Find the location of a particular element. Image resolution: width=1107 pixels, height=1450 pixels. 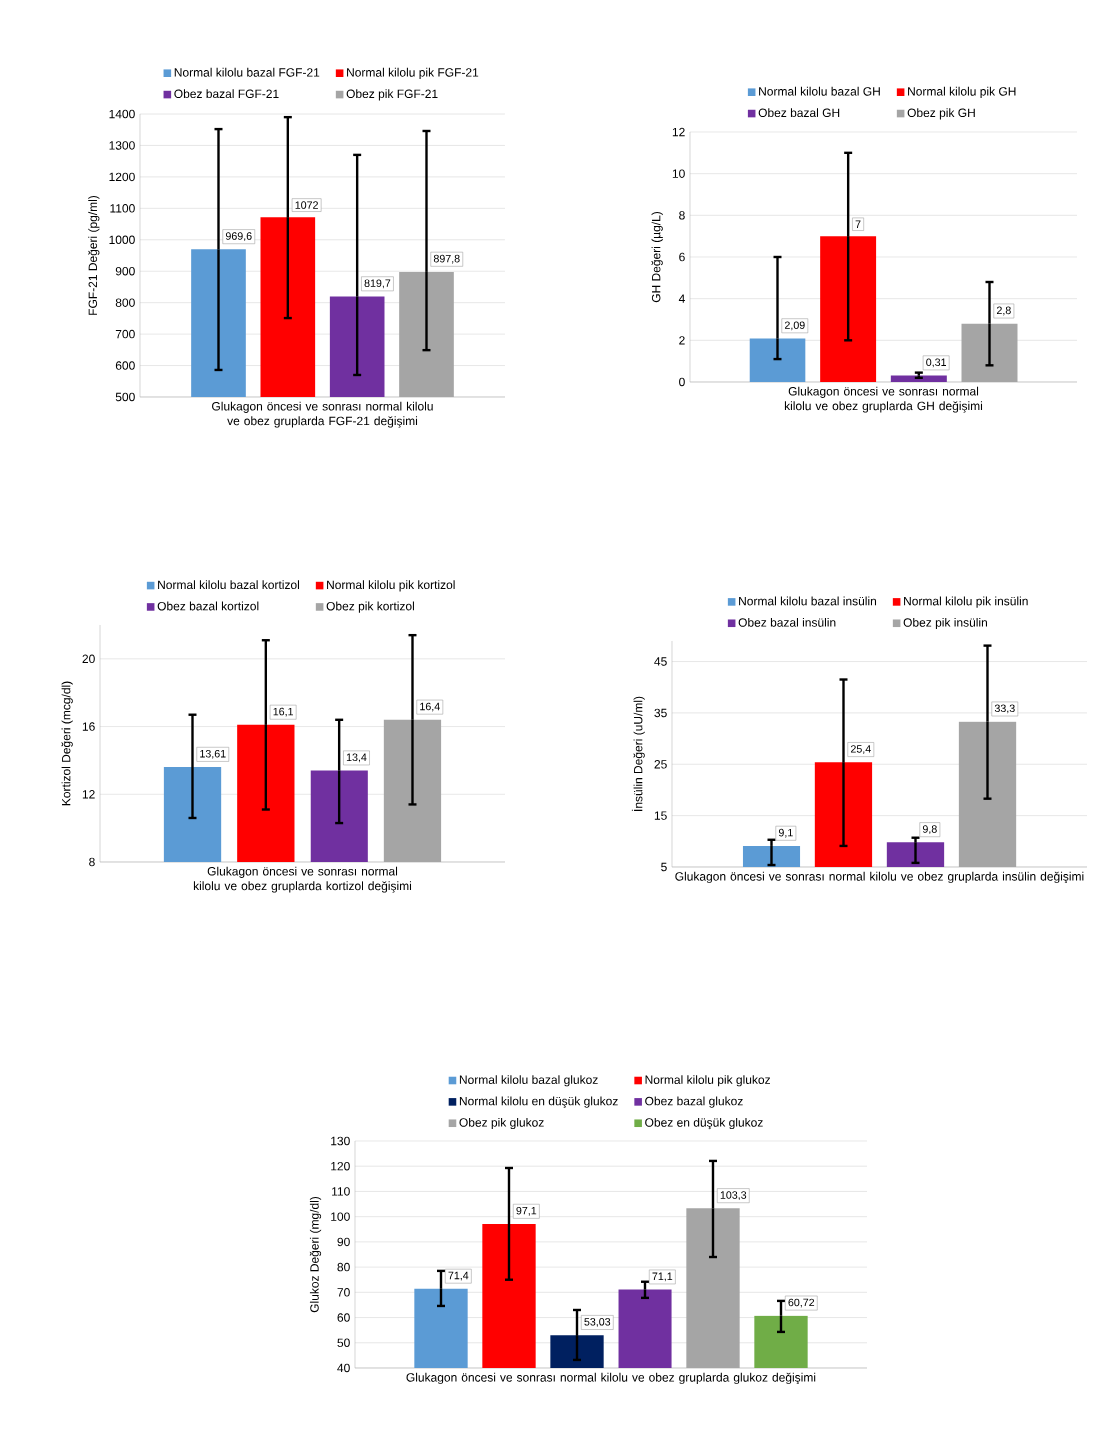

y-axis-title: Kortizol Değeri (mcg/dl) is located at coordinates (67, 743).